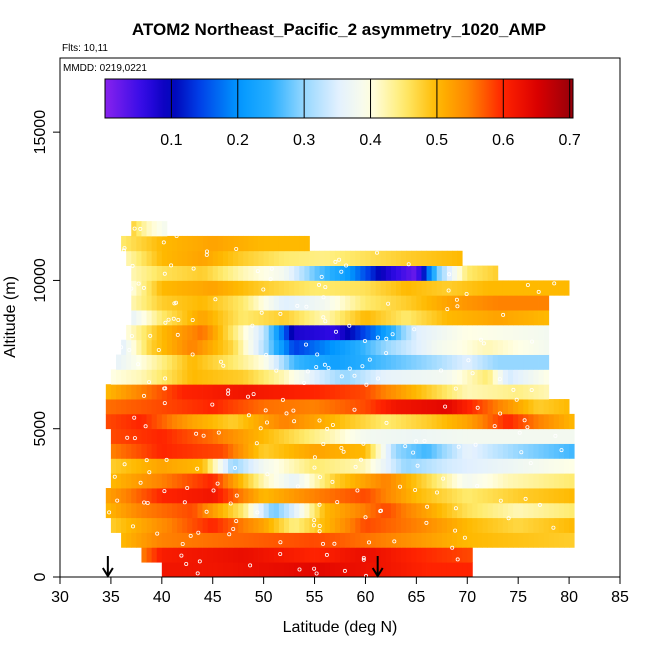 The height and width of the screenshot is (650, 650). What do you see at coordinates (40, 280) in the screenshot?
I see `y-tick-label: 10000` at bounding box center [40, 280].